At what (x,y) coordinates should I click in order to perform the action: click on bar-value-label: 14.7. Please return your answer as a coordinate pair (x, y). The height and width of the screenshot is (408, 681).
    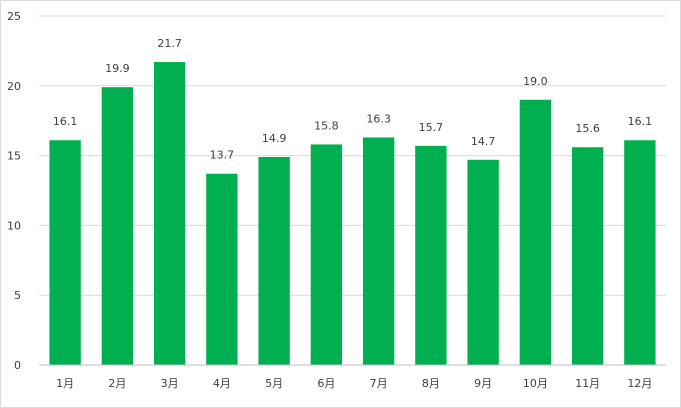
    Looking at the image, I should click on (483, 141).